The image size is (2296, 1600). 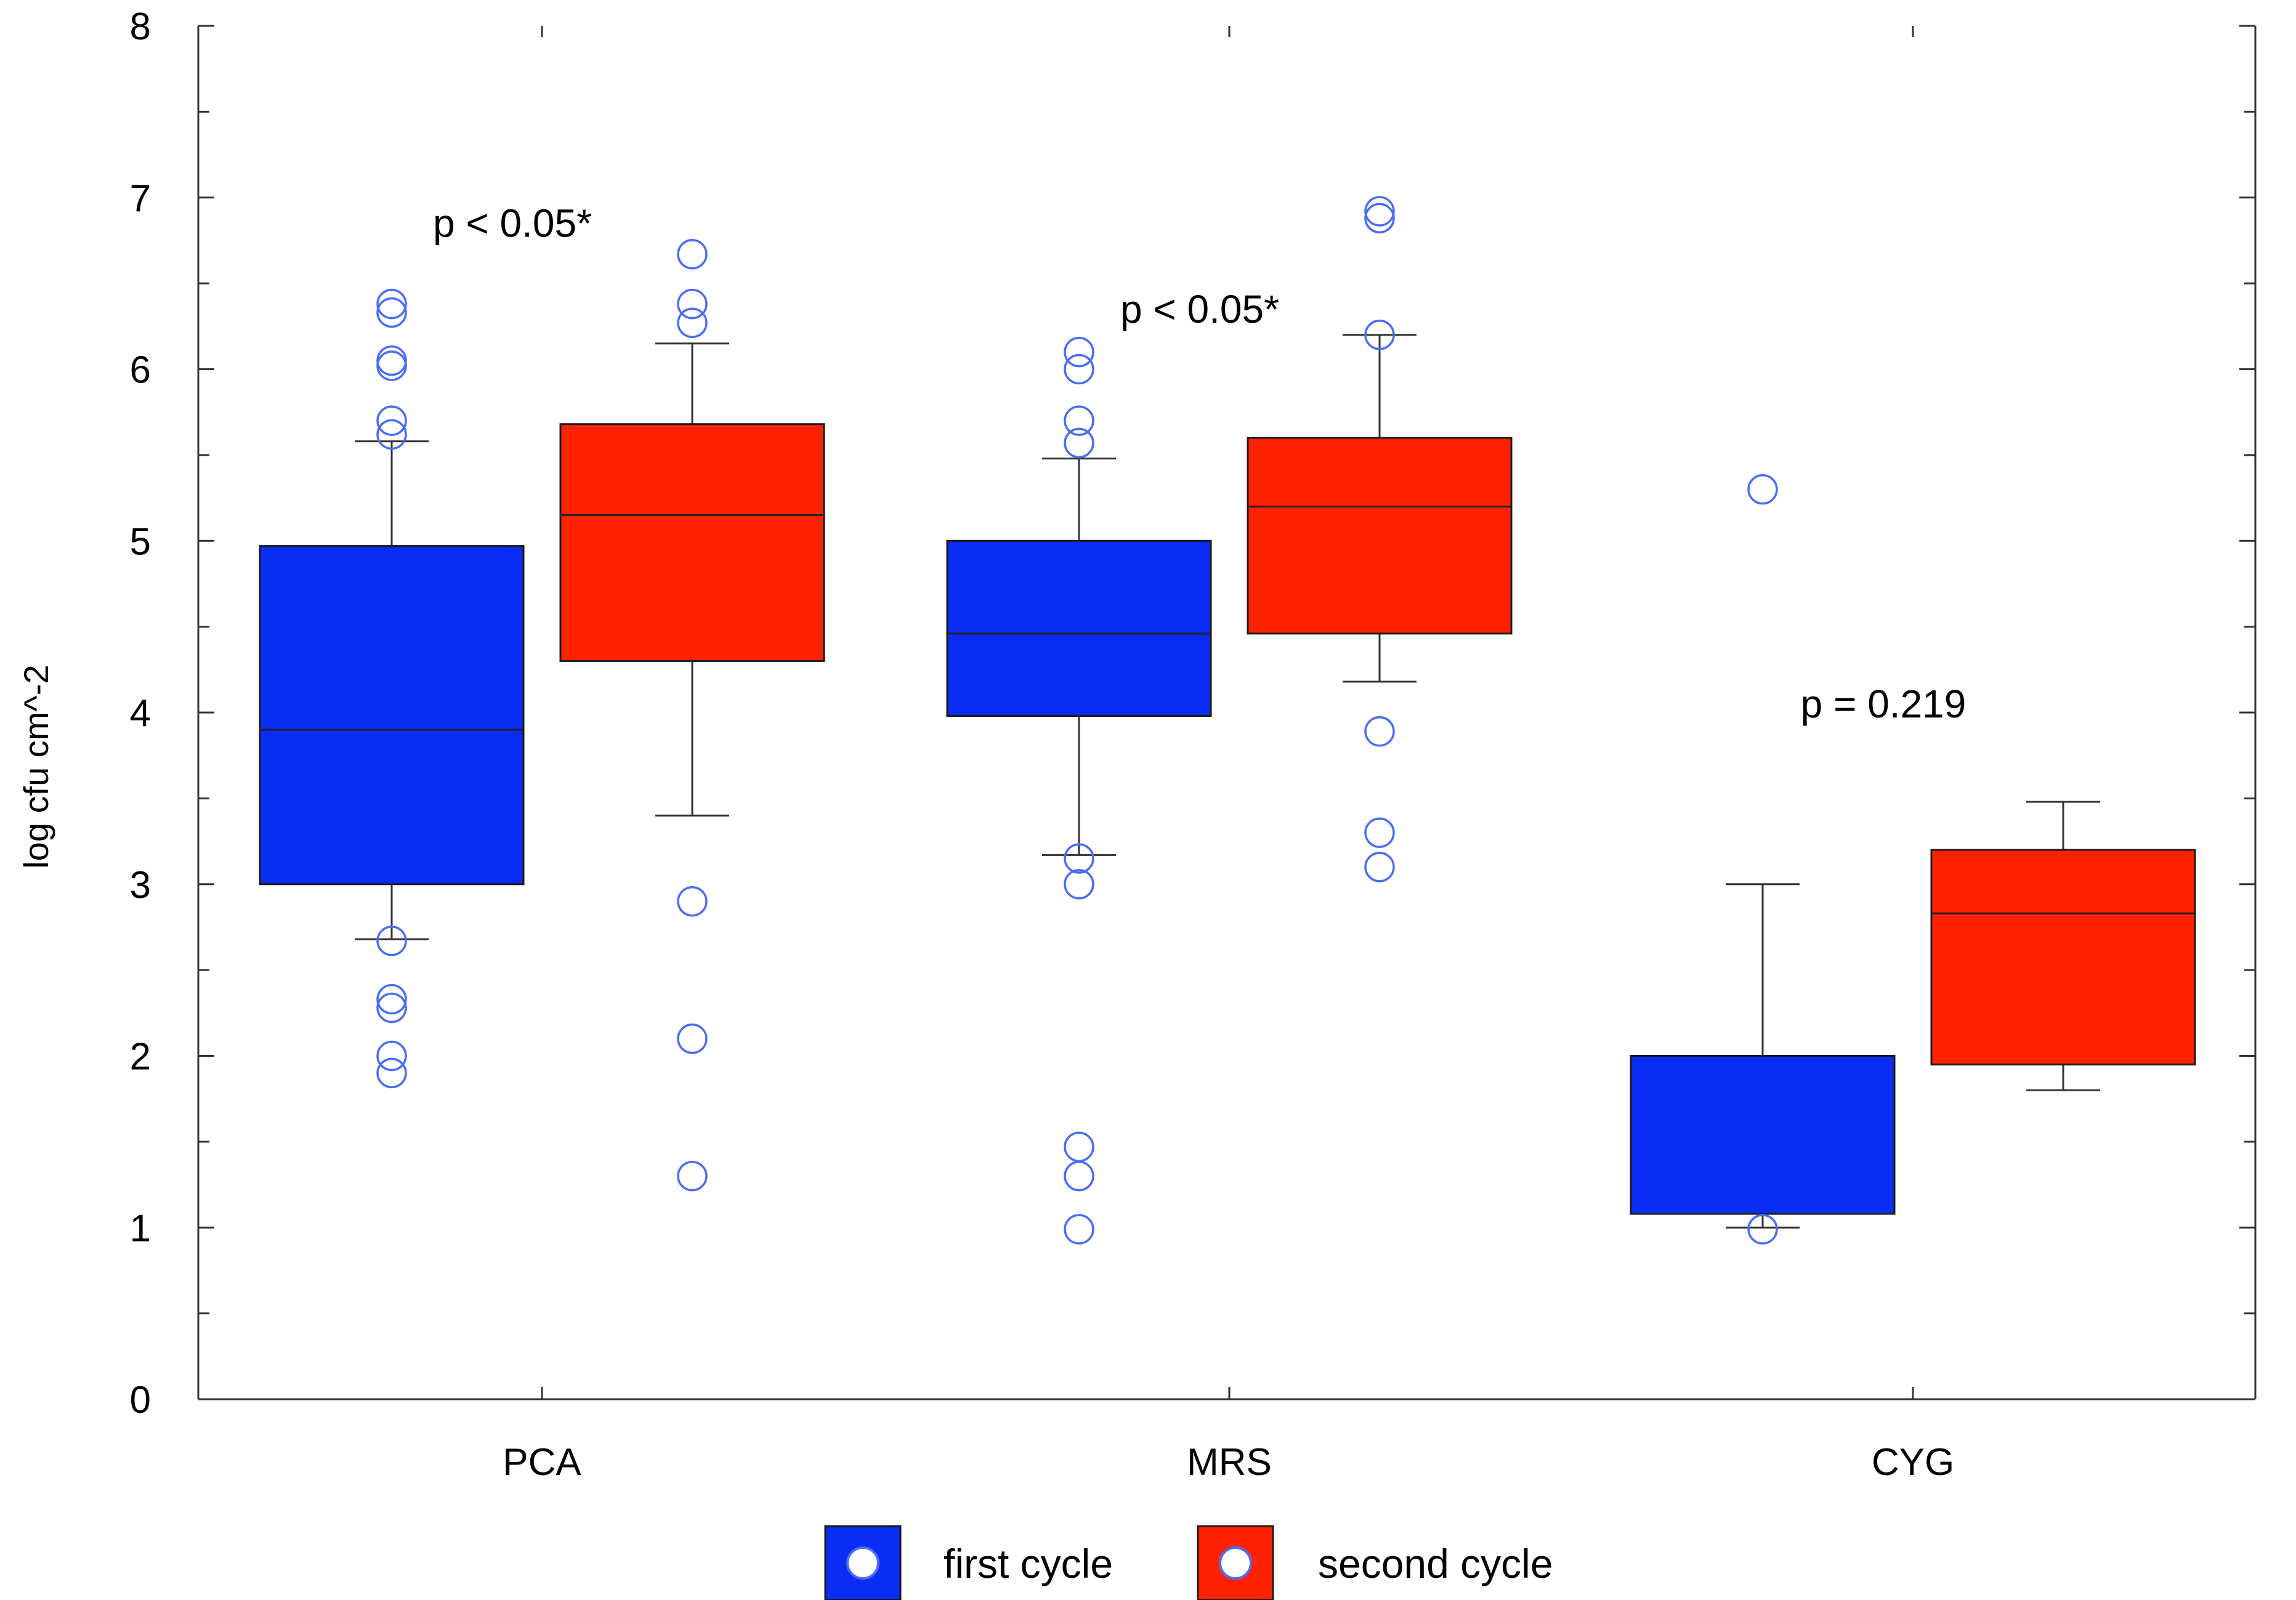 What do you see at coordinates (140, 541) in the screenshot?
I see `y-tick-label: 5` at bounding box center [140, 541].